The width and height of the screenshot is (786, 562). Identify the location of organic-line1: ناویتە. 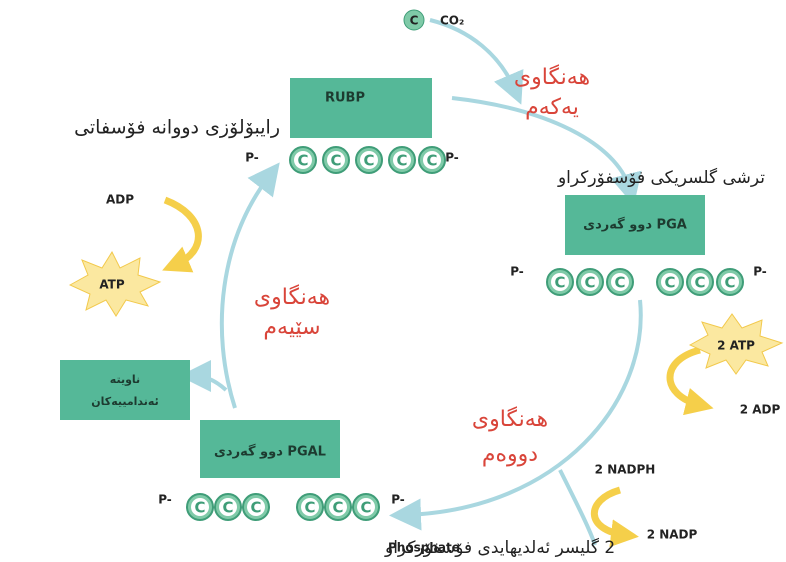
(125, 379).